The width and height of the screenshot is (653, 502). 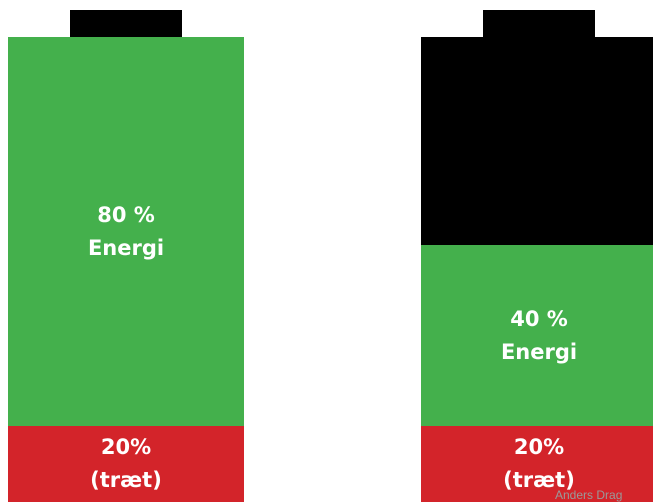 I want to click on battery-right-energy-word: Energi, so click(x=539, y=351).